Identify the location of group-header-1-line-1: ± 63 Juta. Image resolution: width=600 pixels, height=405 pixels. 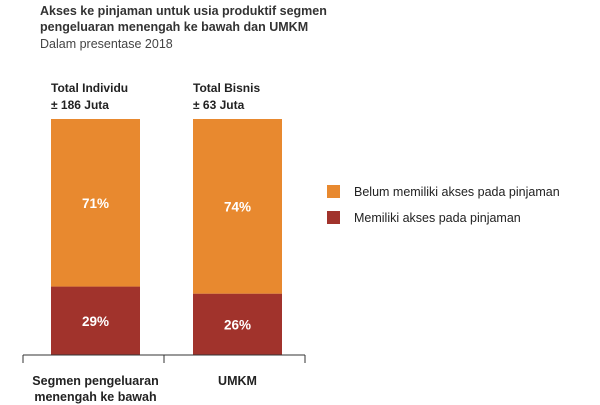
(219, 105).